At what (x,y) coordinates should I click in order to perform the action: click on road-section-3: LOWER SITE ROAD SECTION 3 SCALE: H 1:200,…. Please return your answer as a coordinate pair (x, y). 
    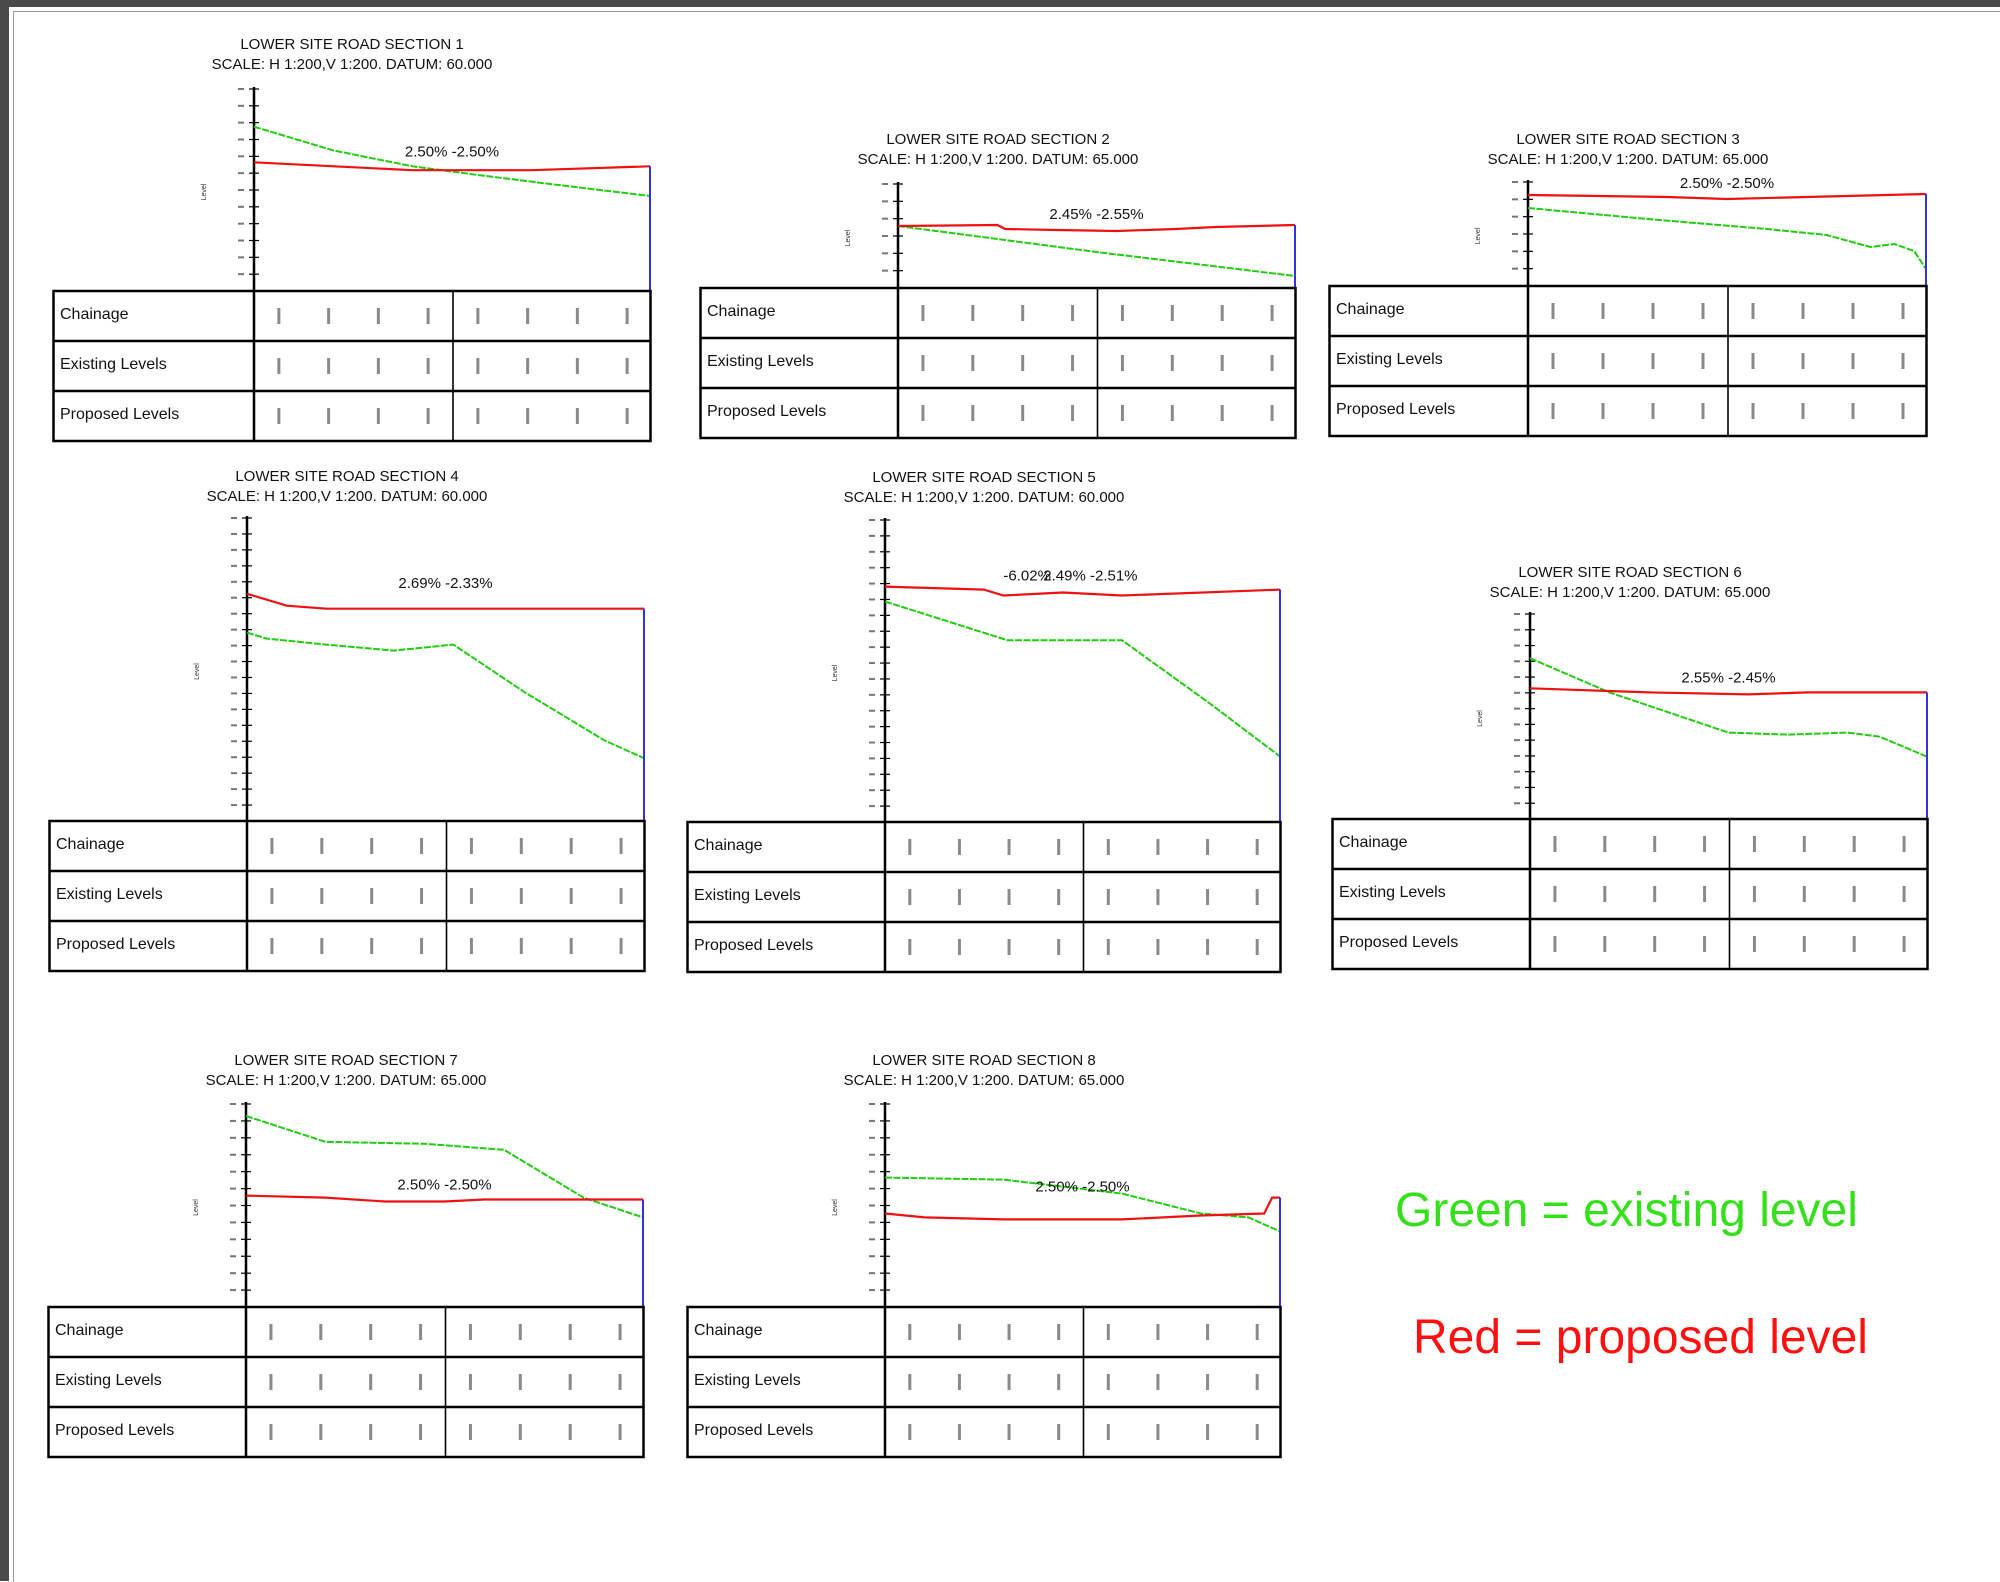
    Looking at the image, I should click on (1628, 284).